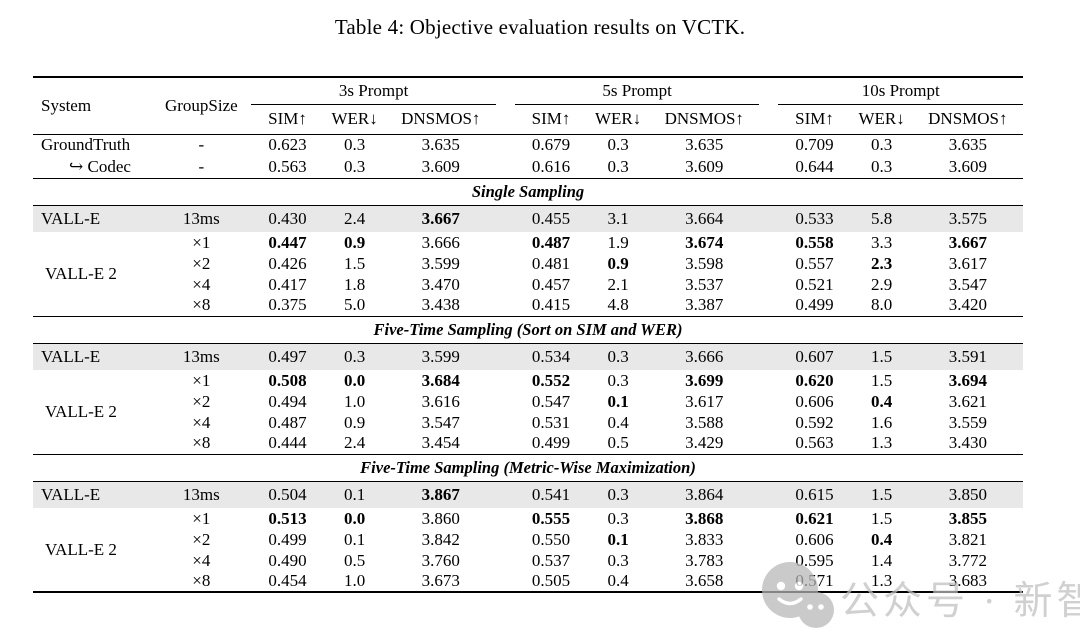 Image resolution: width=1080 pixels, height=634 pixels. I want to click on metric-cell: 1.6, so click(881, 422).